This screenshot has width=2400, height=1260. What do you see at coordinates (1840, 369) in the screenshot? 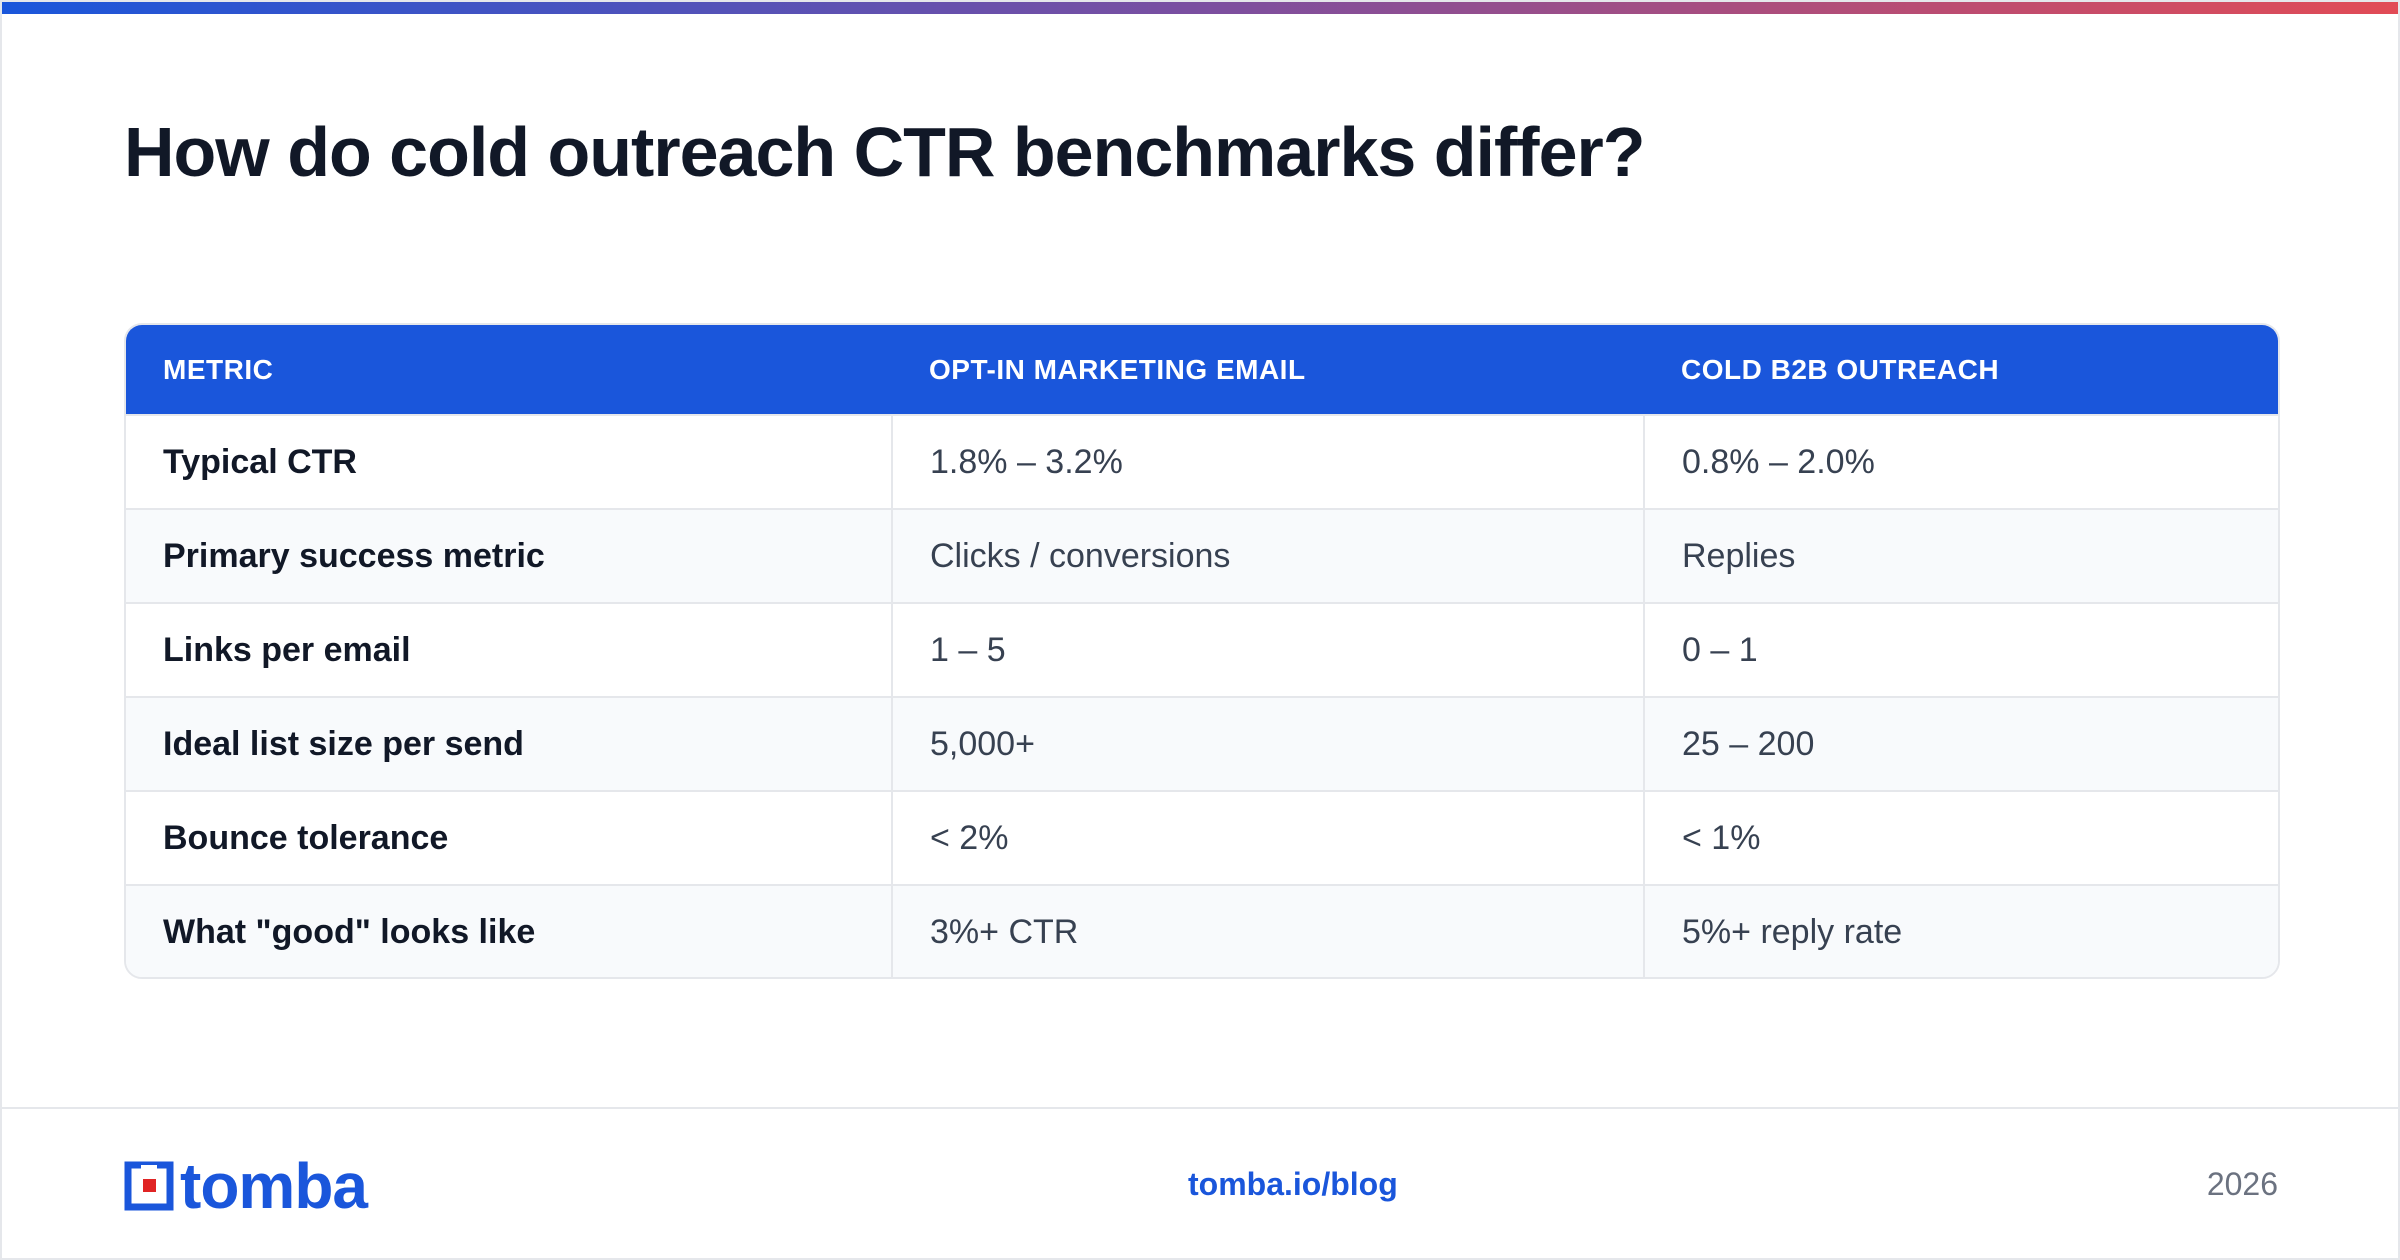
I see `header-cold-b2b: COLD B2B OUTREACH` at bounding box center [1840, 369].